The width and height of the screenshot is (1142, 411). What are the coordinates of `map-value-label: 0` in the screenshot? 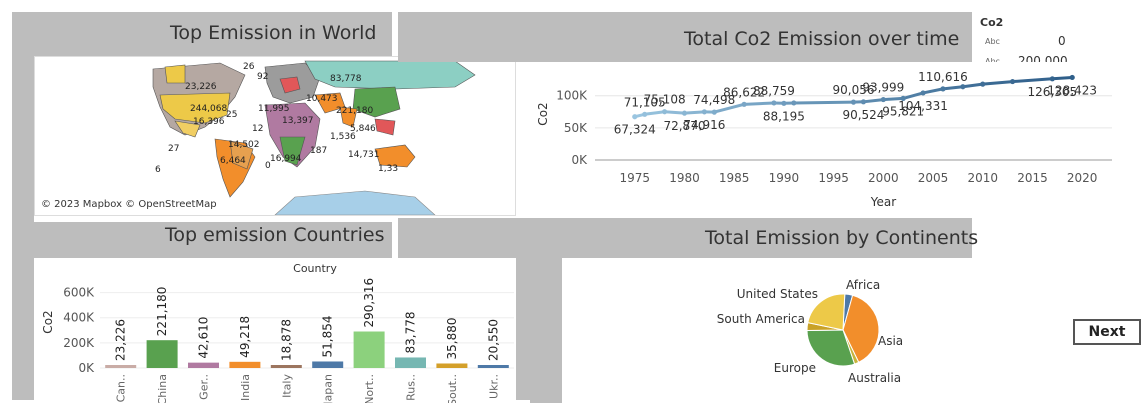 It's located at (268, 166).